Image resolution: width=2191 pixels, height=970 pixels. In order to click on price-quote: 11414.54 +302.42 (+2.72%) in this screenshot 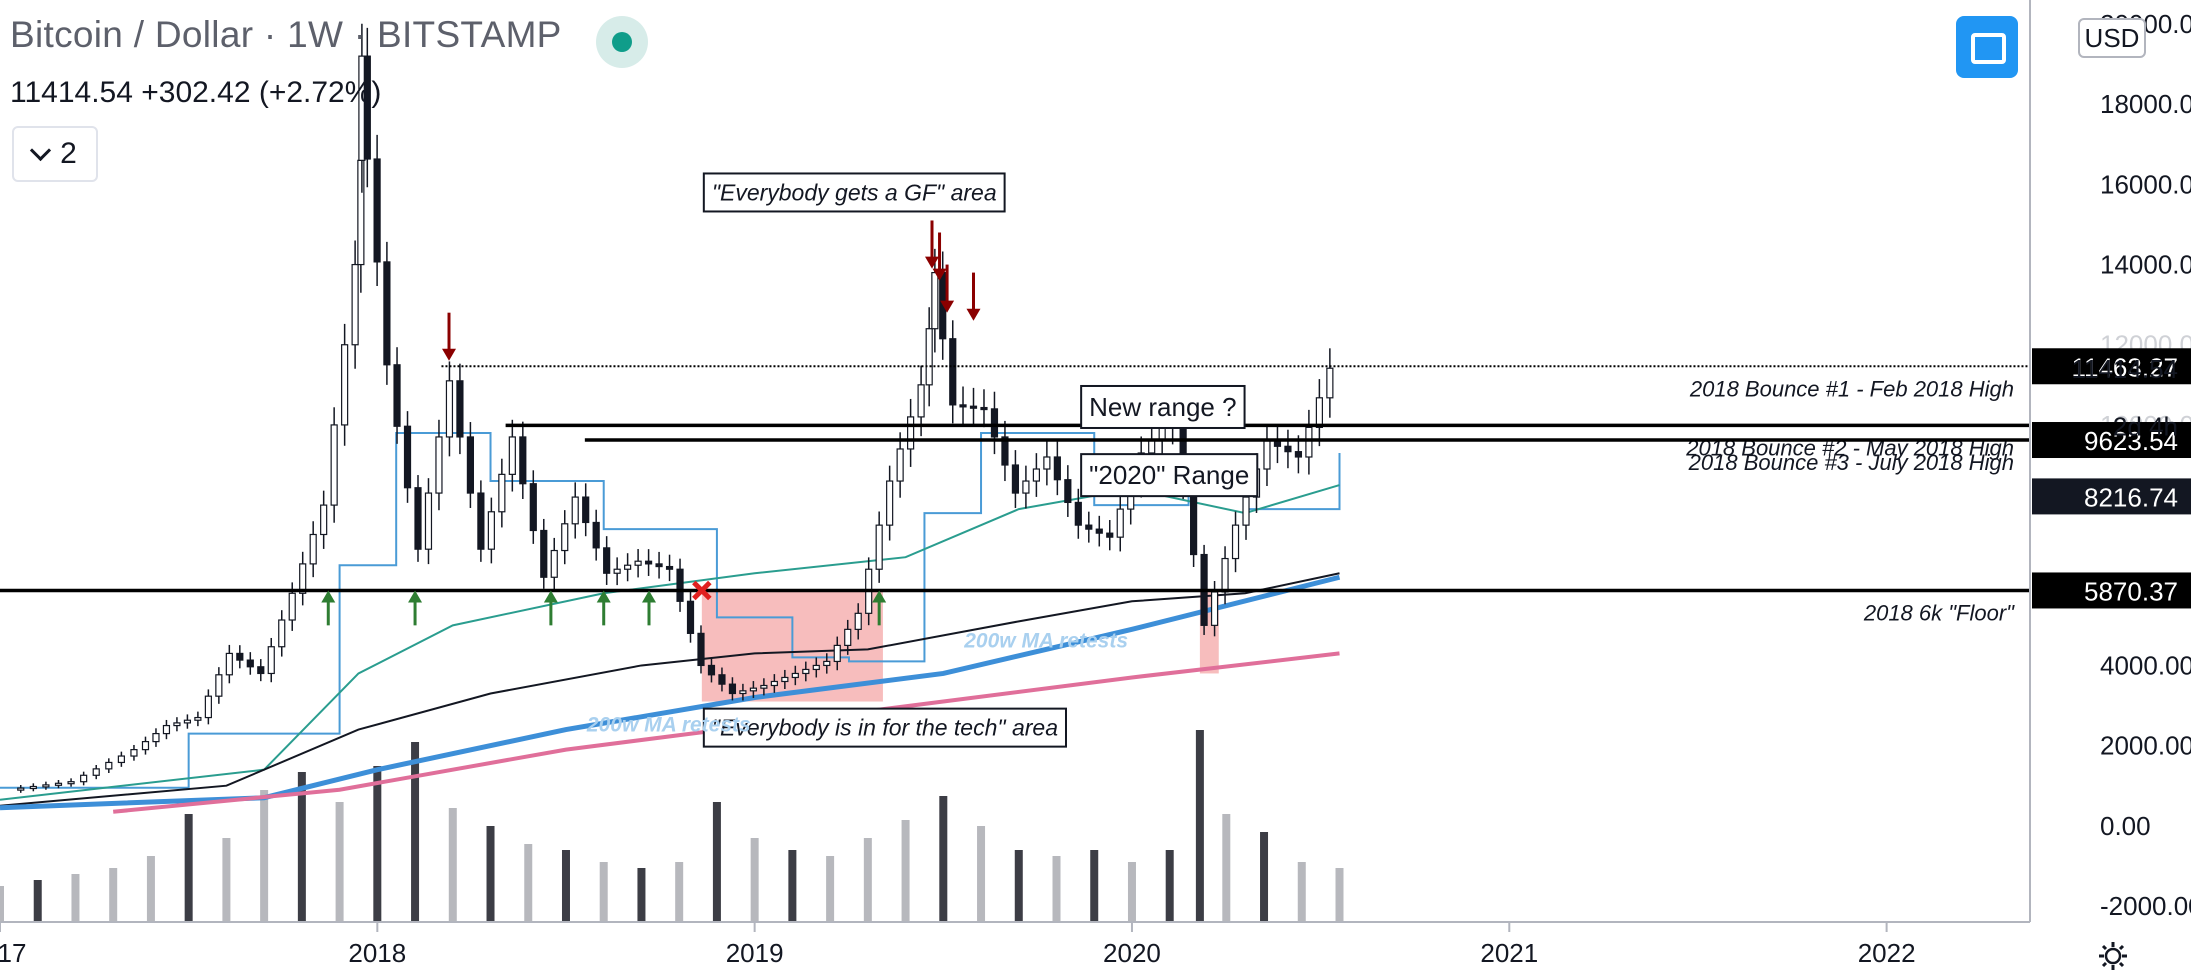, I will do `click(196, 92)`.